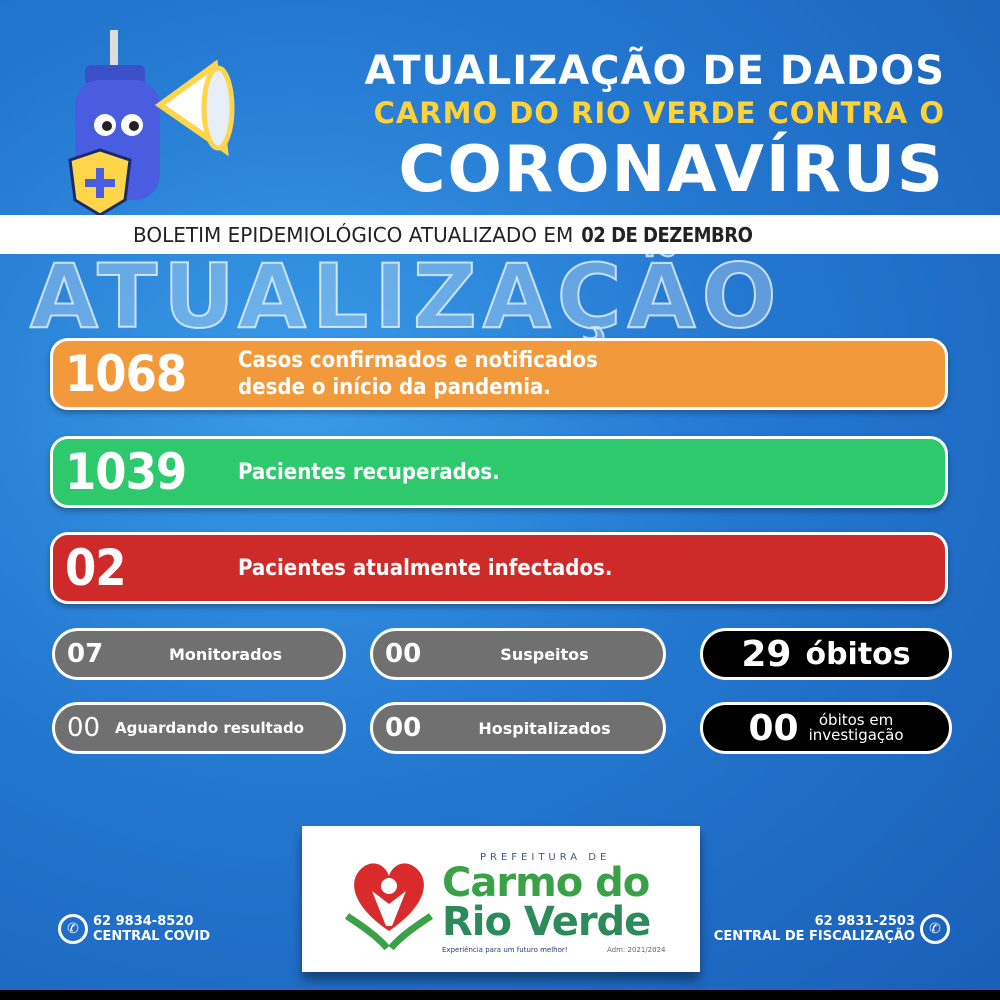 This screenshot has width=1000, height=1000. I want to click on stat-label: óbitos em, so click(856, 720).